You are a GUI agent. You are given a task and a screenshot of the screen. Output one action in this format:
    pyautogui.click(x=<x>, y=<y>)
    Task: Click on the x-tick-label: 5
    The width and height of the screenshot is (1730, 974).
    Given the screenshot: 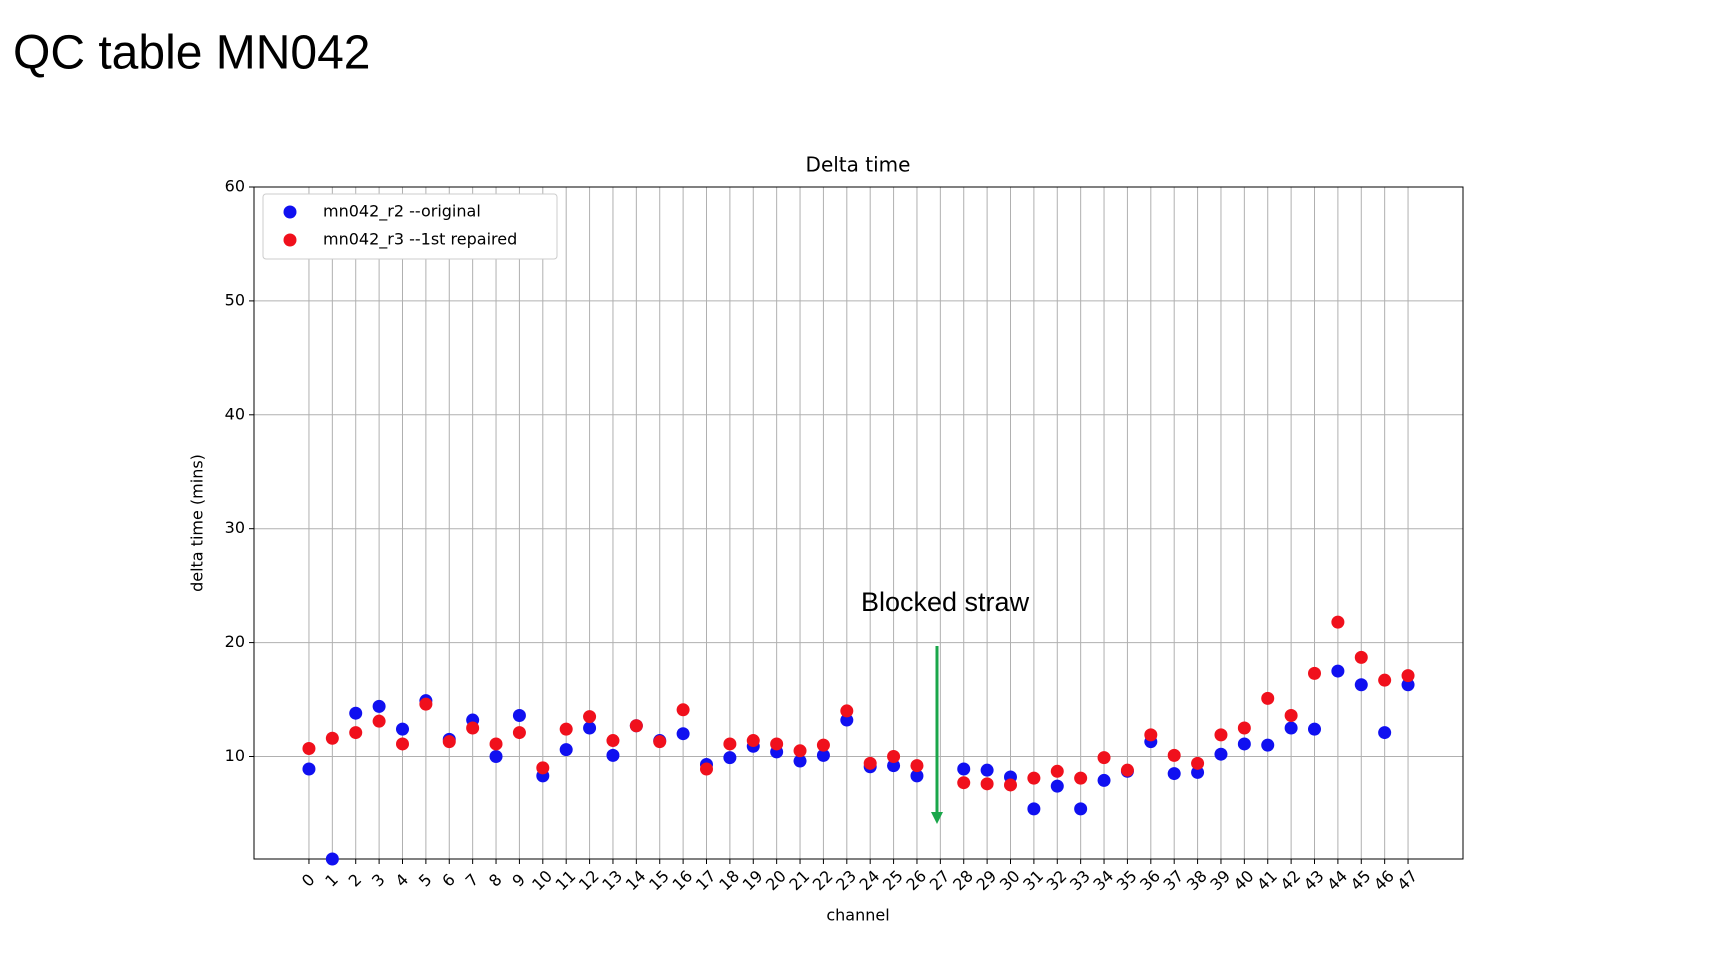 What is the action you would take?
    pyautogui.click(x=425, y=880)
    